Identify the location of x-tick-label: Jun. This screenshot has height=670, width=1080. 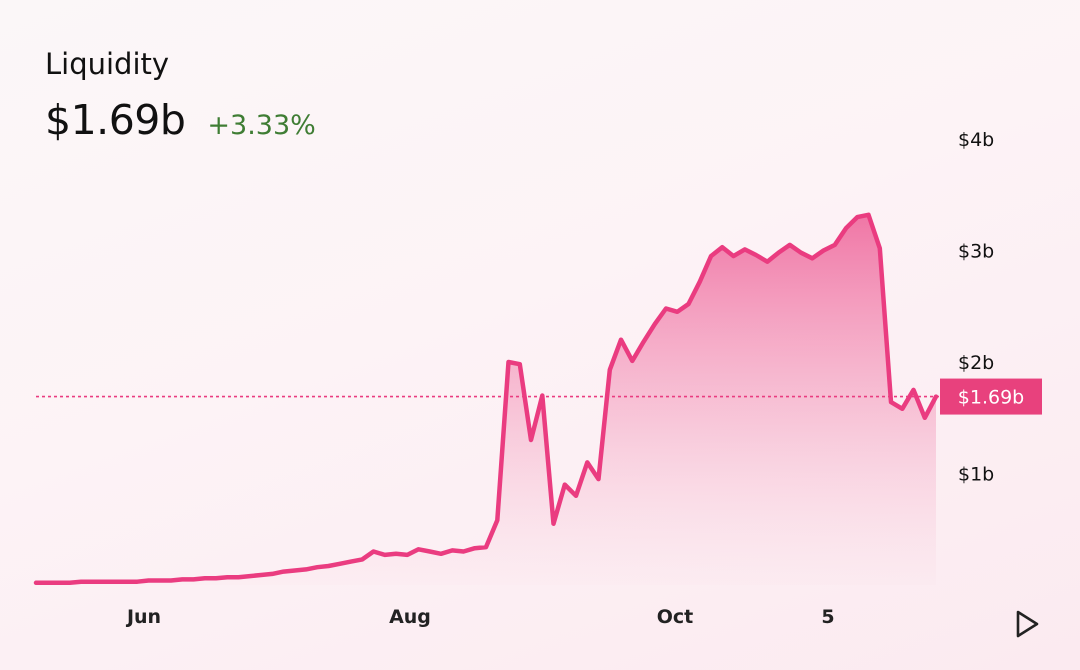
(143, 617).